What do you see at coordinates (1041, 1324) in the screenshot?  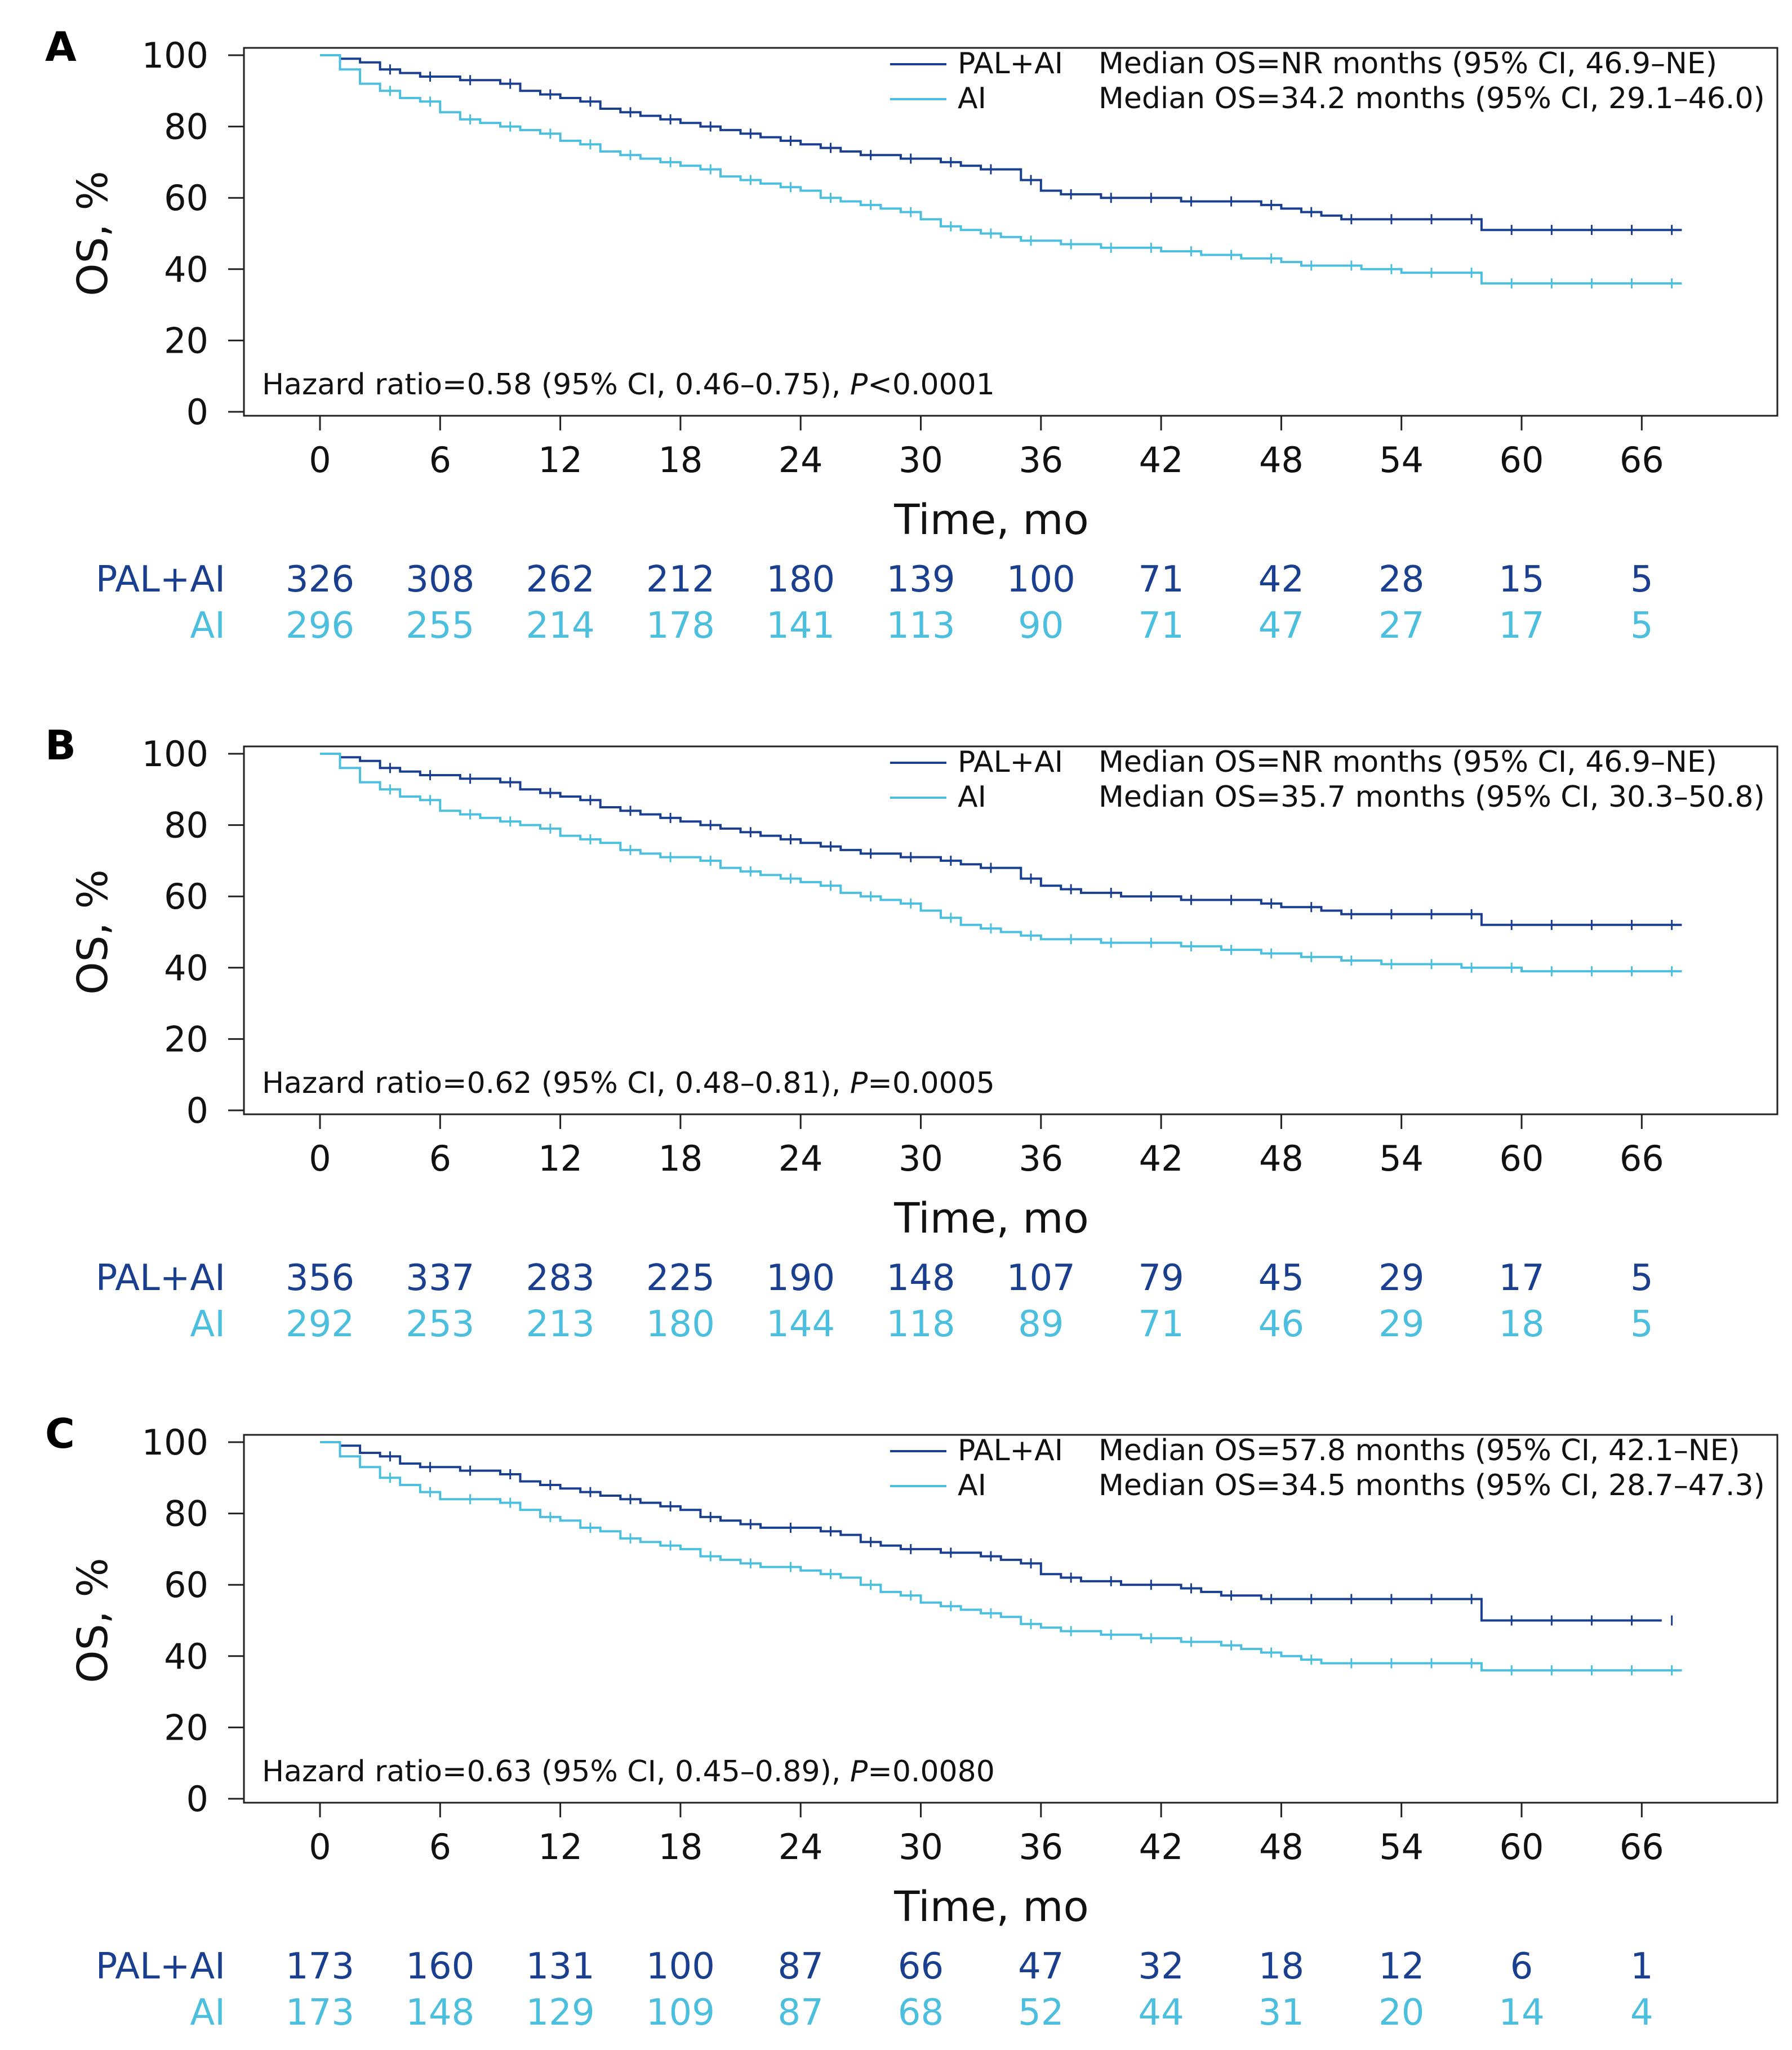 I see `at-risk-count: 89` at bounding box center [1041, 1324].